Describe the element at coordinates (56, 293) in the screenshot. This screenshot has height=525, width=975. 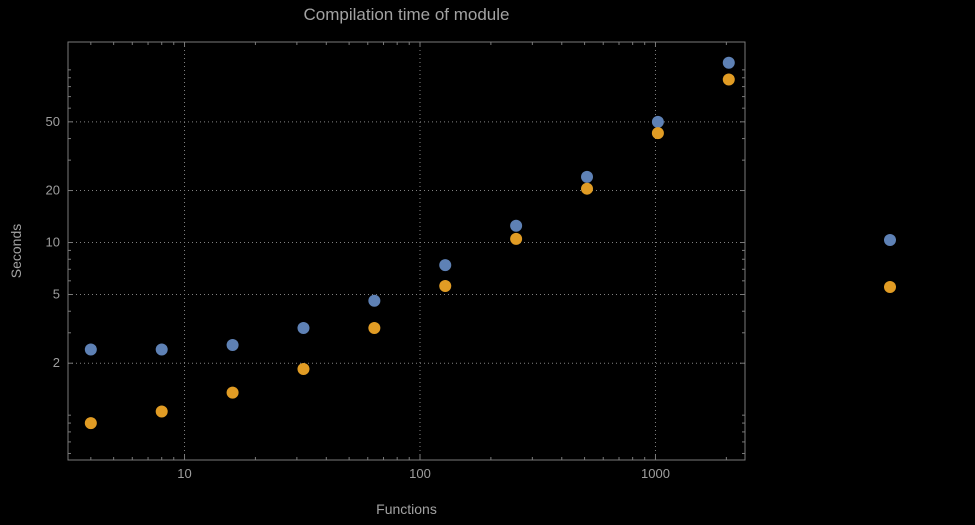
I see `y-tick-label: 5` at that location.